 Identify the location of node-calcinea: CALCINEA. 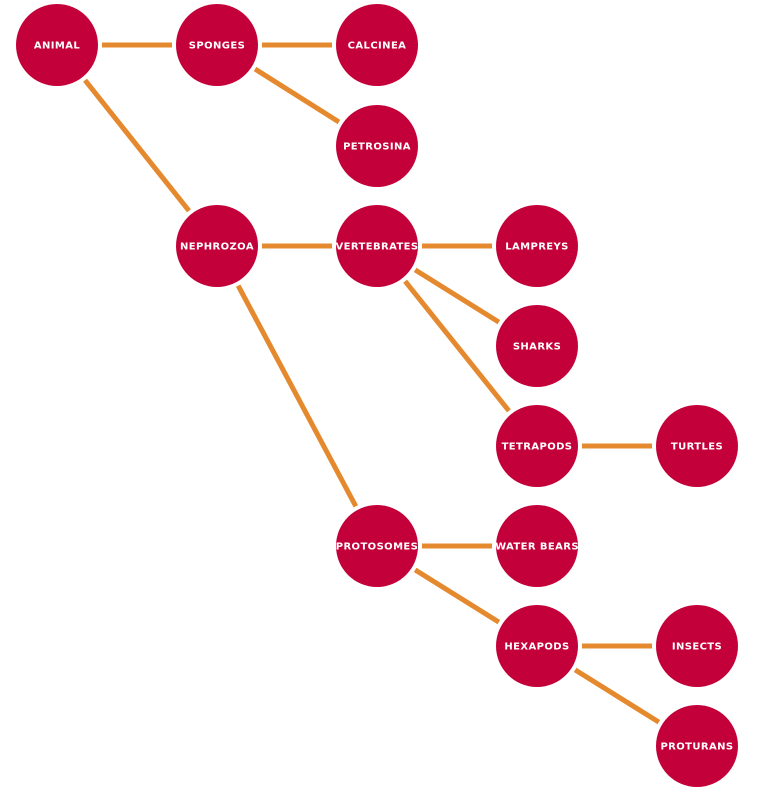
(377, 45).